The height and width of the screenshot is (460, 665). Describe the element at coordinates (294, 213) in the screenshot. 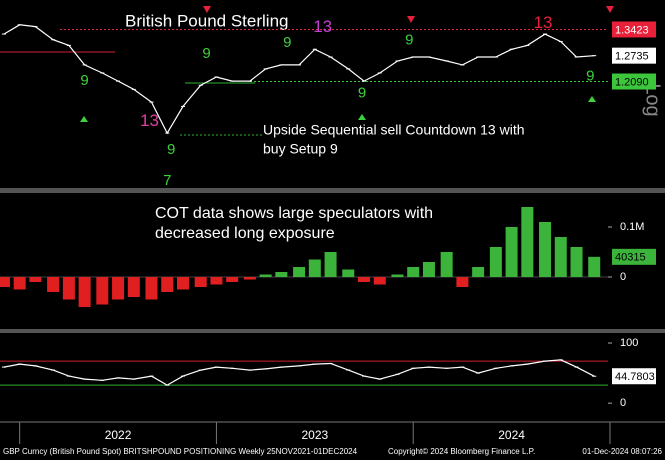

I see `annotation: COT data shows large speculators with` at that location.